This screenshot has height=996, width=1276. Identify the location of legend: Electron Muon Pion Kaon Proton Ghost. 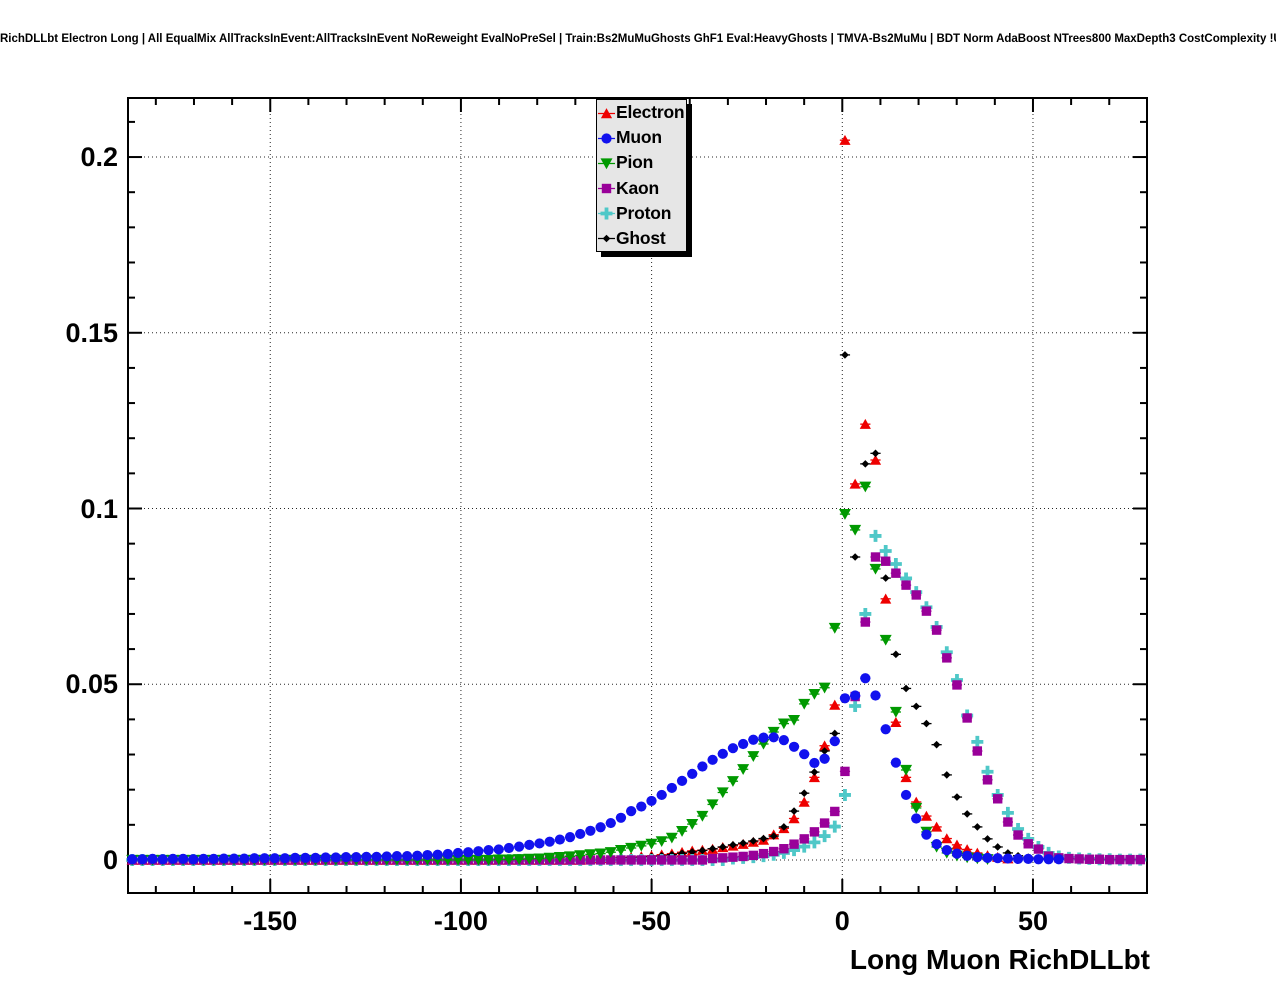
(641, 175).